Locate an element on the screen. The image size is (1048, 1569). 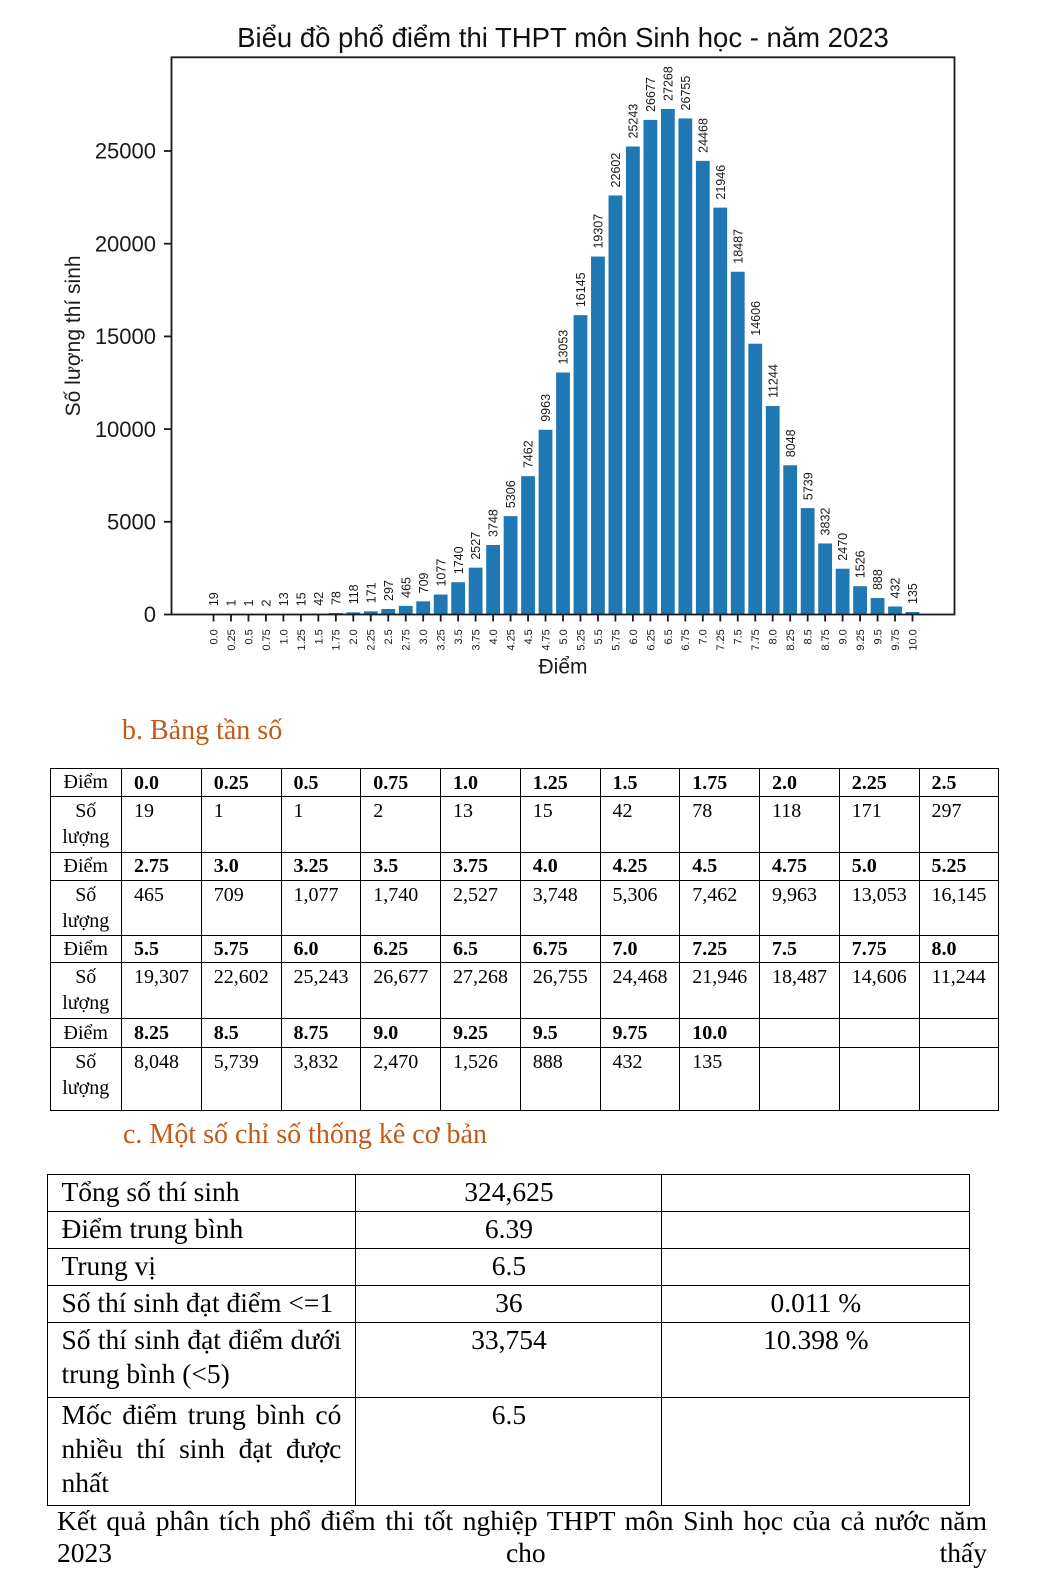
svg-text: 2470 is located at coordinates (843, 547).